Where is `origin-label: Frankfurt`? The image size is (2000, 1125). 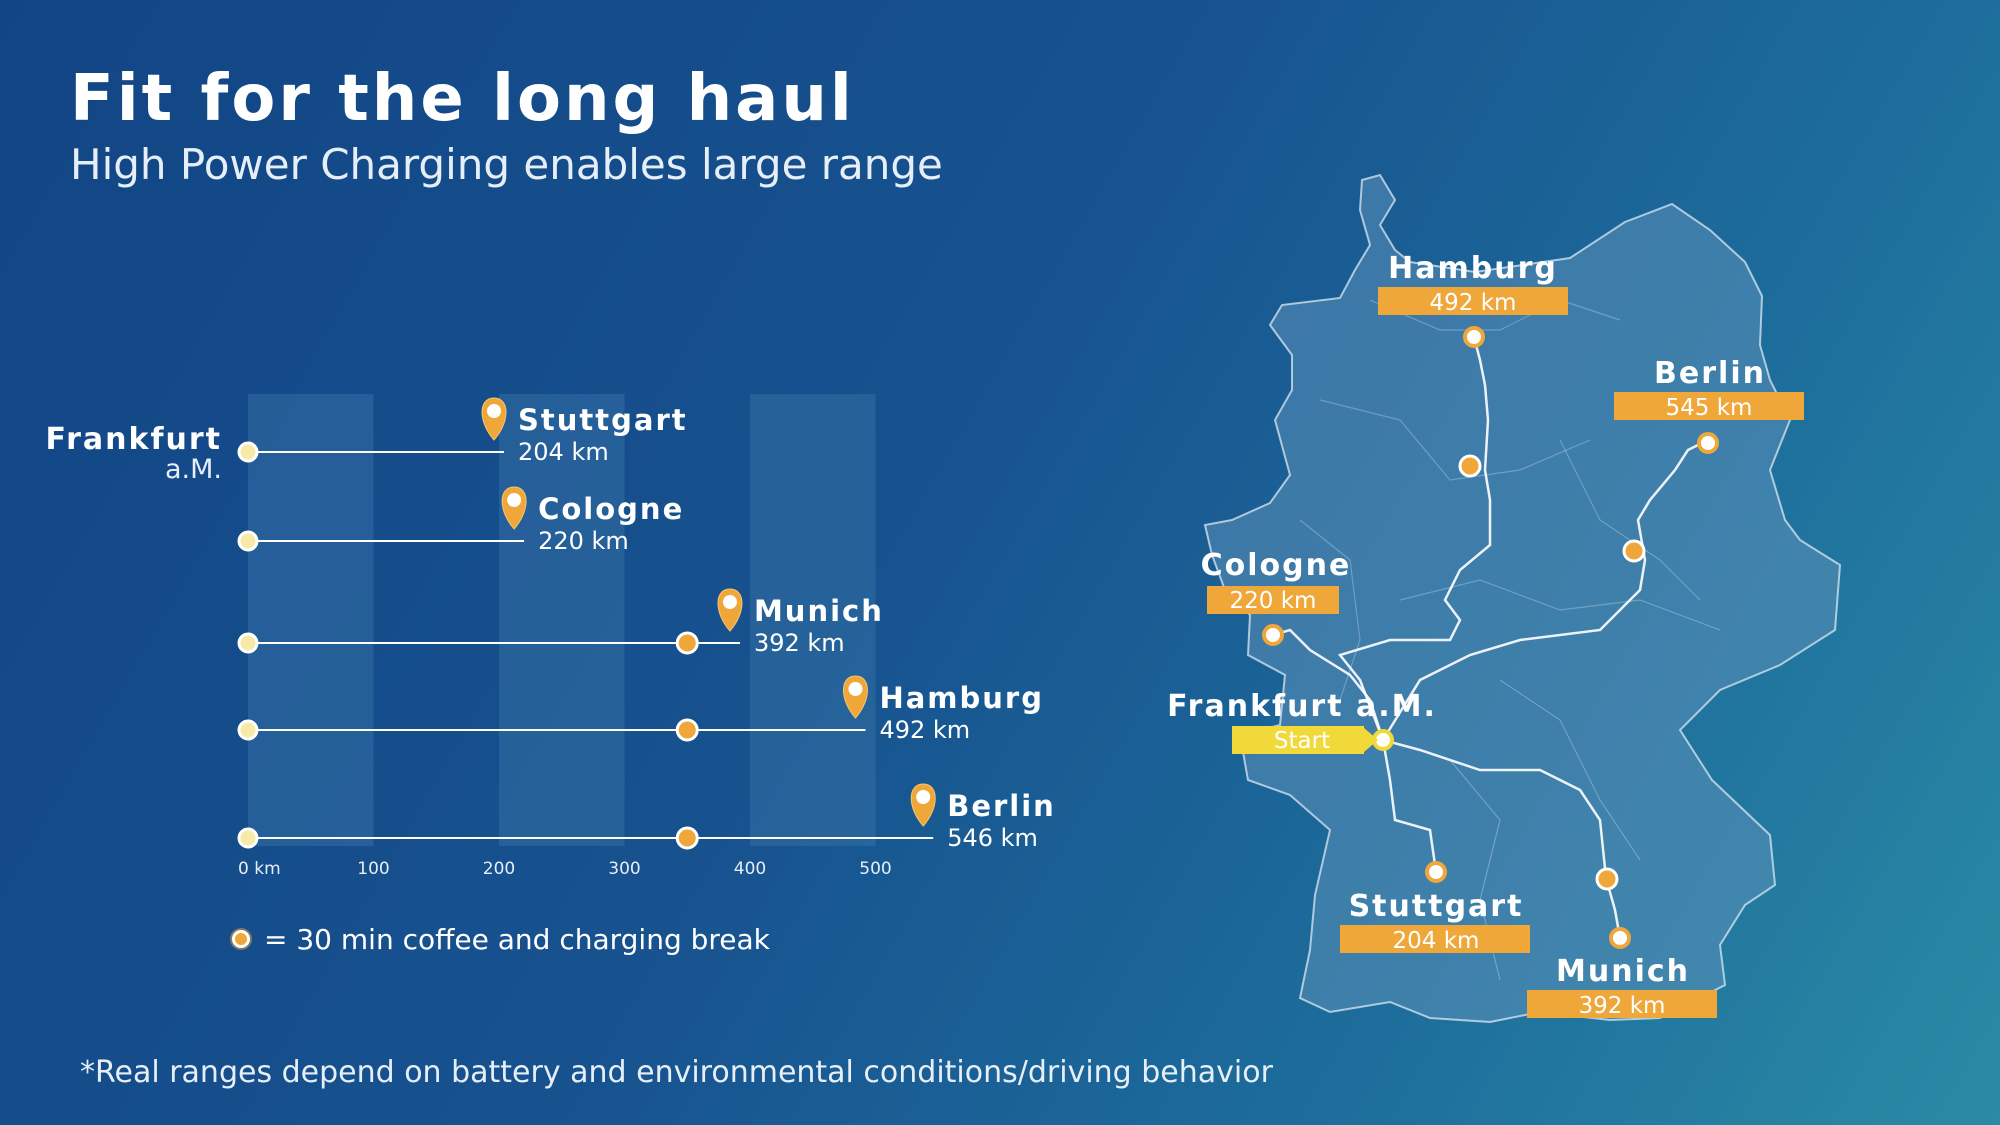
origin-label: Frankfurt is located at coordinates (134, 439).